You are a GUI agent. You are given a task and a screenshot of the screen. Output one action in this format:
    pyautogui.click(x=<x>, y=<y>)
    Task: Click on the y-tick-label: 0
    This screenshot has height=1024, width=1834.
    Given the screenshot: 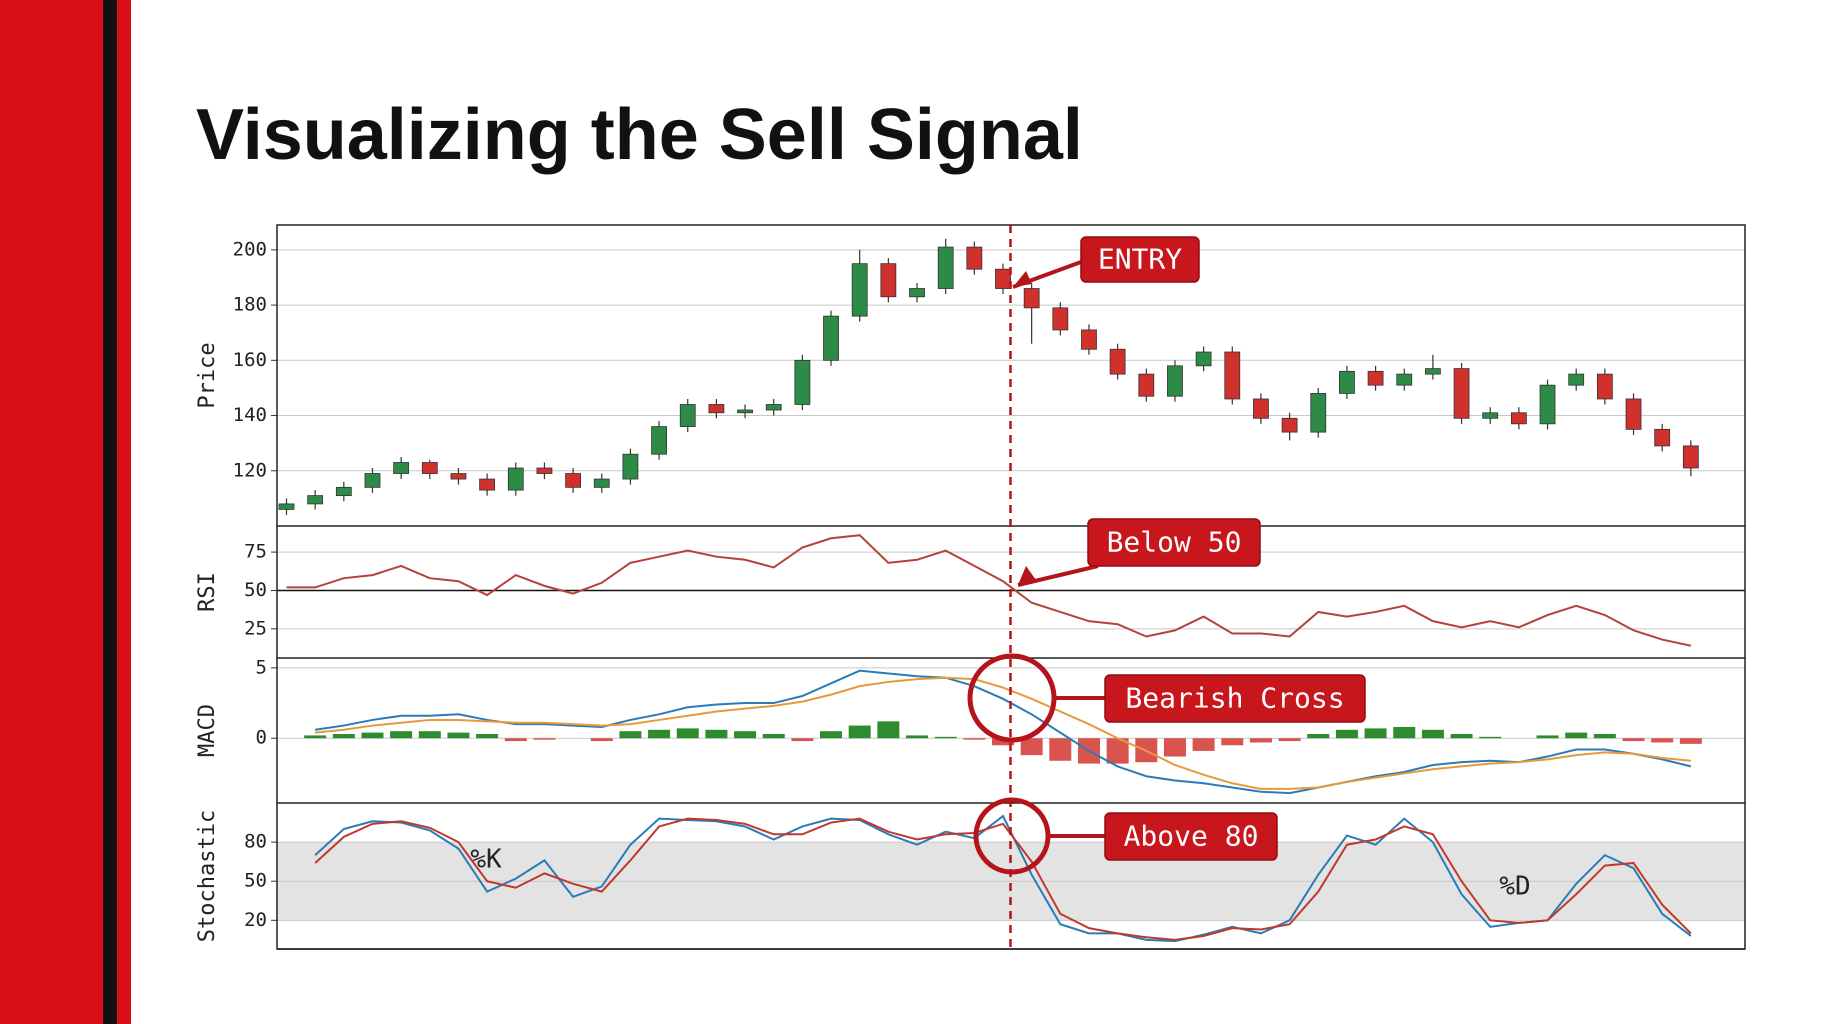 What is the action you would take?
    pyautogui.click(x=261, y=738)
    